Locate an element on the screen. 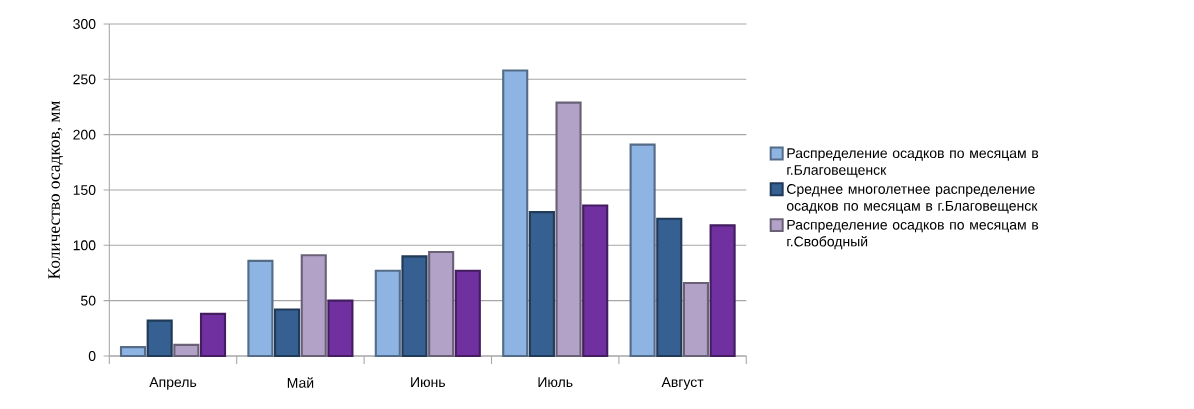 This screenshot has height=409, width=1194. y-tick-label: 0 is located at coordinates (92, 356).